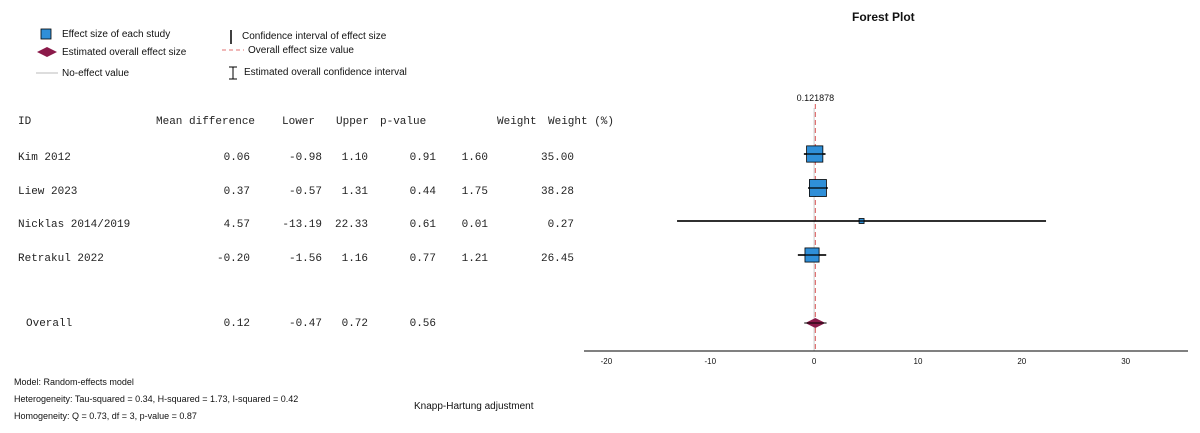  What do you see at coordinates (305, 158) in the screenshot?
I see `table-cell: -0.98` at bounding box center [305, 158].